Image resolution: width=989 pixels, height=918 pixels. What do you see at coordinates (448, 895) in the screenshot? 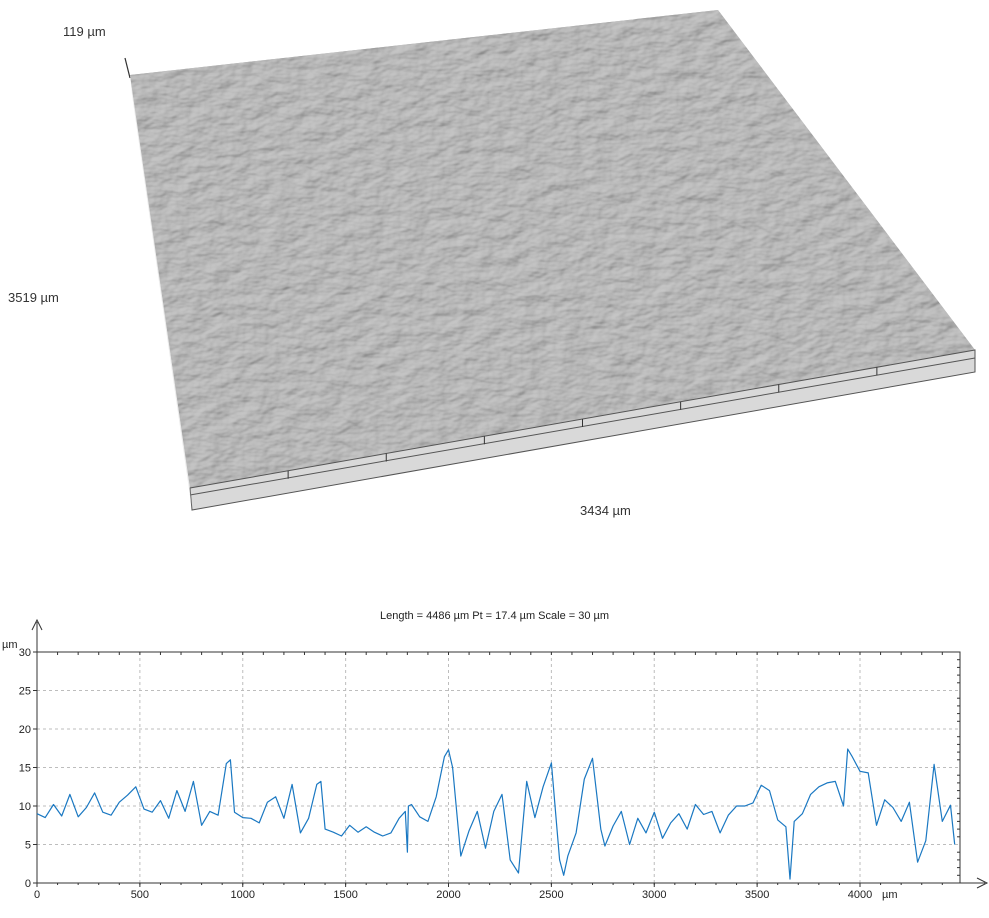
I see `x-tick-label: 2000` at bounding box center [448, 895].